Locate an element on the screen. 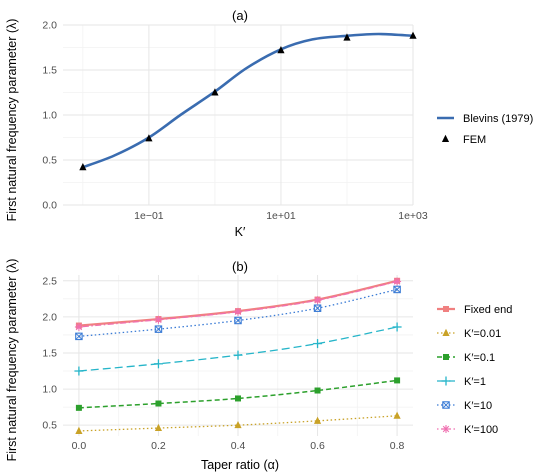 This screenshot has height=476, width=550. legend-item-fem: FEM is located at coordinates (463, 140).